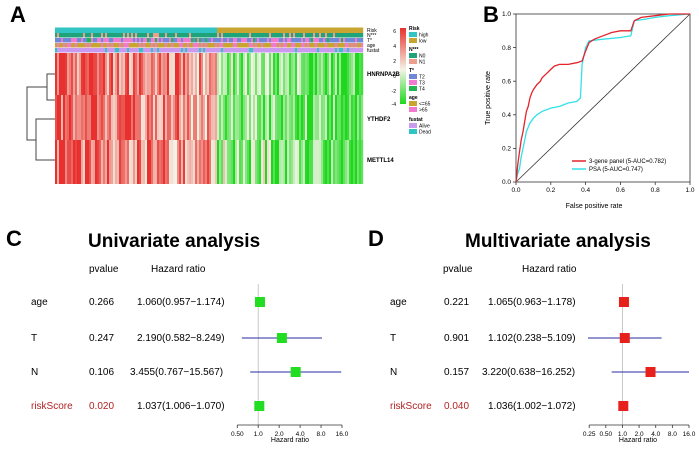  What do you see at coordinates (457, 406) in the screenshot?
I see `multi-row-pvalue-riskscore: 0.040` at bounding box center [457, 406].